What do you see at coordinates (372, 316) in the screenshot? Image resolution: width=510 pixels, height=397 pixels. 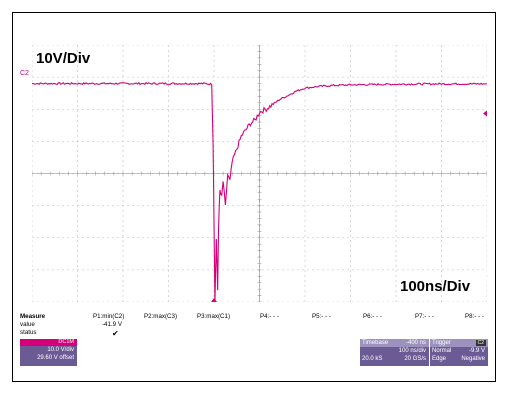 I see `param-p6: P6:- - -` at bounding box center [372, 316].